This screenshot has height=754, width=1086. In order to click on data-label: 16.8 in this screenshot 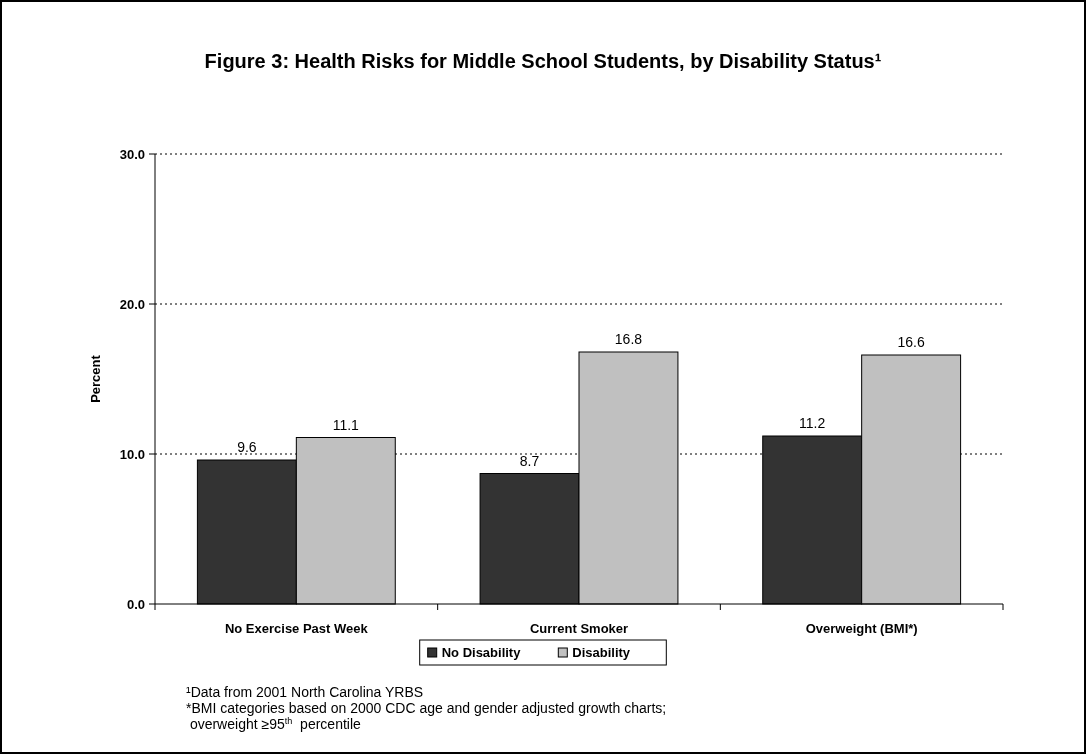, I will do `click(628, 339)`.